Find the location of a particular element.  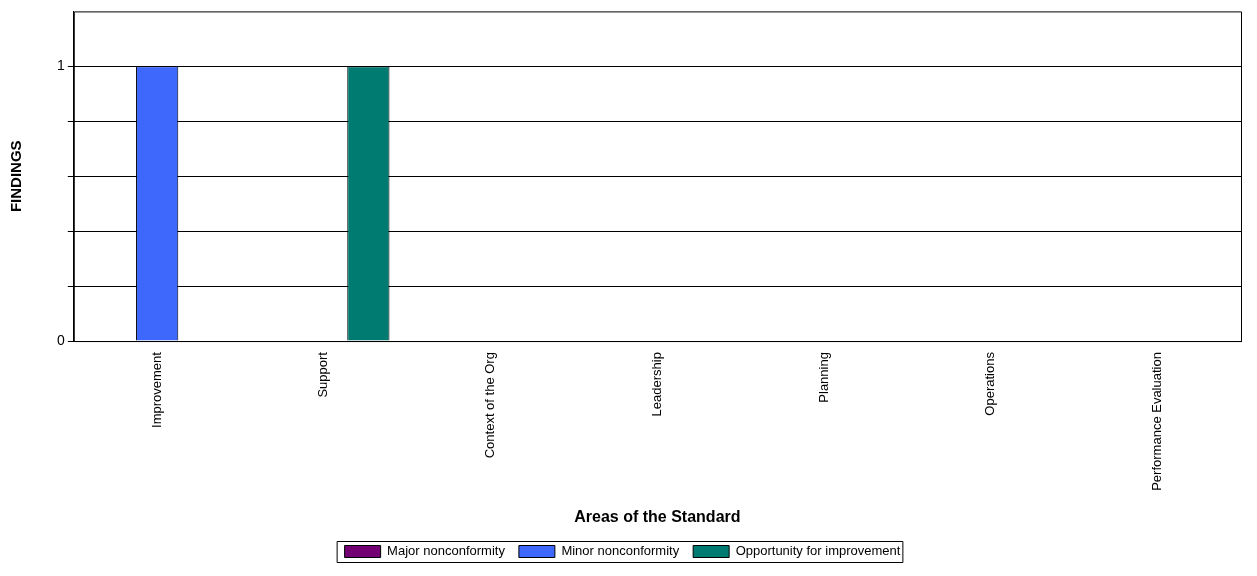

x-tick-label: Planning is located at coordinates (823, 377).